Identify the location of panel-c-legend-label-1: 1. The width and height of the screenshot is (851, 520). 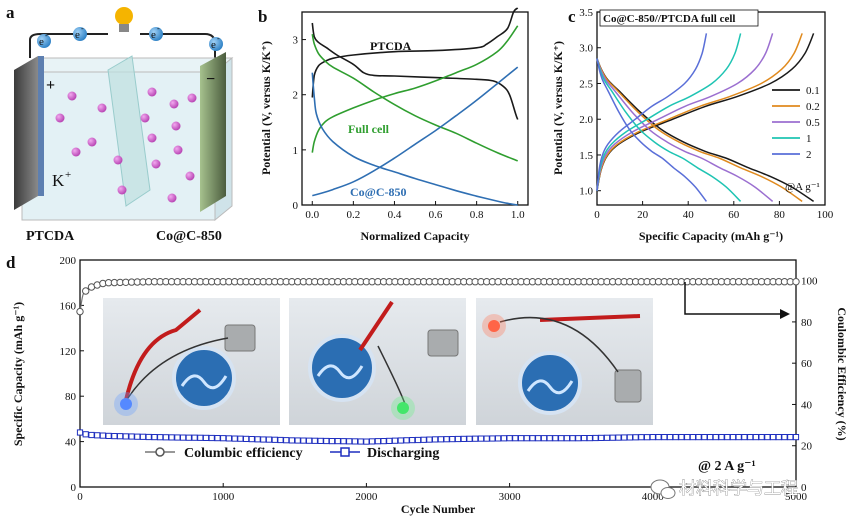
(809, 139).